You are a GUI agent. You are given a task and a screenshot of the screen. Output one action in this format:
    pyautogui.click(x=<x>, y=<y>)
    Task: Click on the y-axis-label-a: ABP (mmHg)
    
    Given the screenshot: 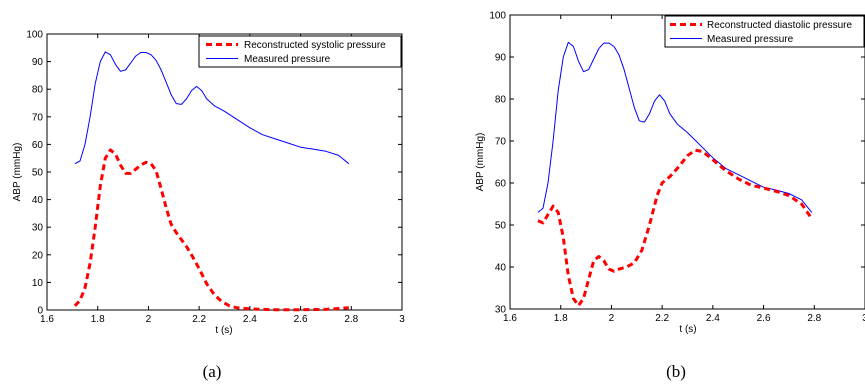 What is the action you would take?
    pyautogui.click(x=17, y=172)
    